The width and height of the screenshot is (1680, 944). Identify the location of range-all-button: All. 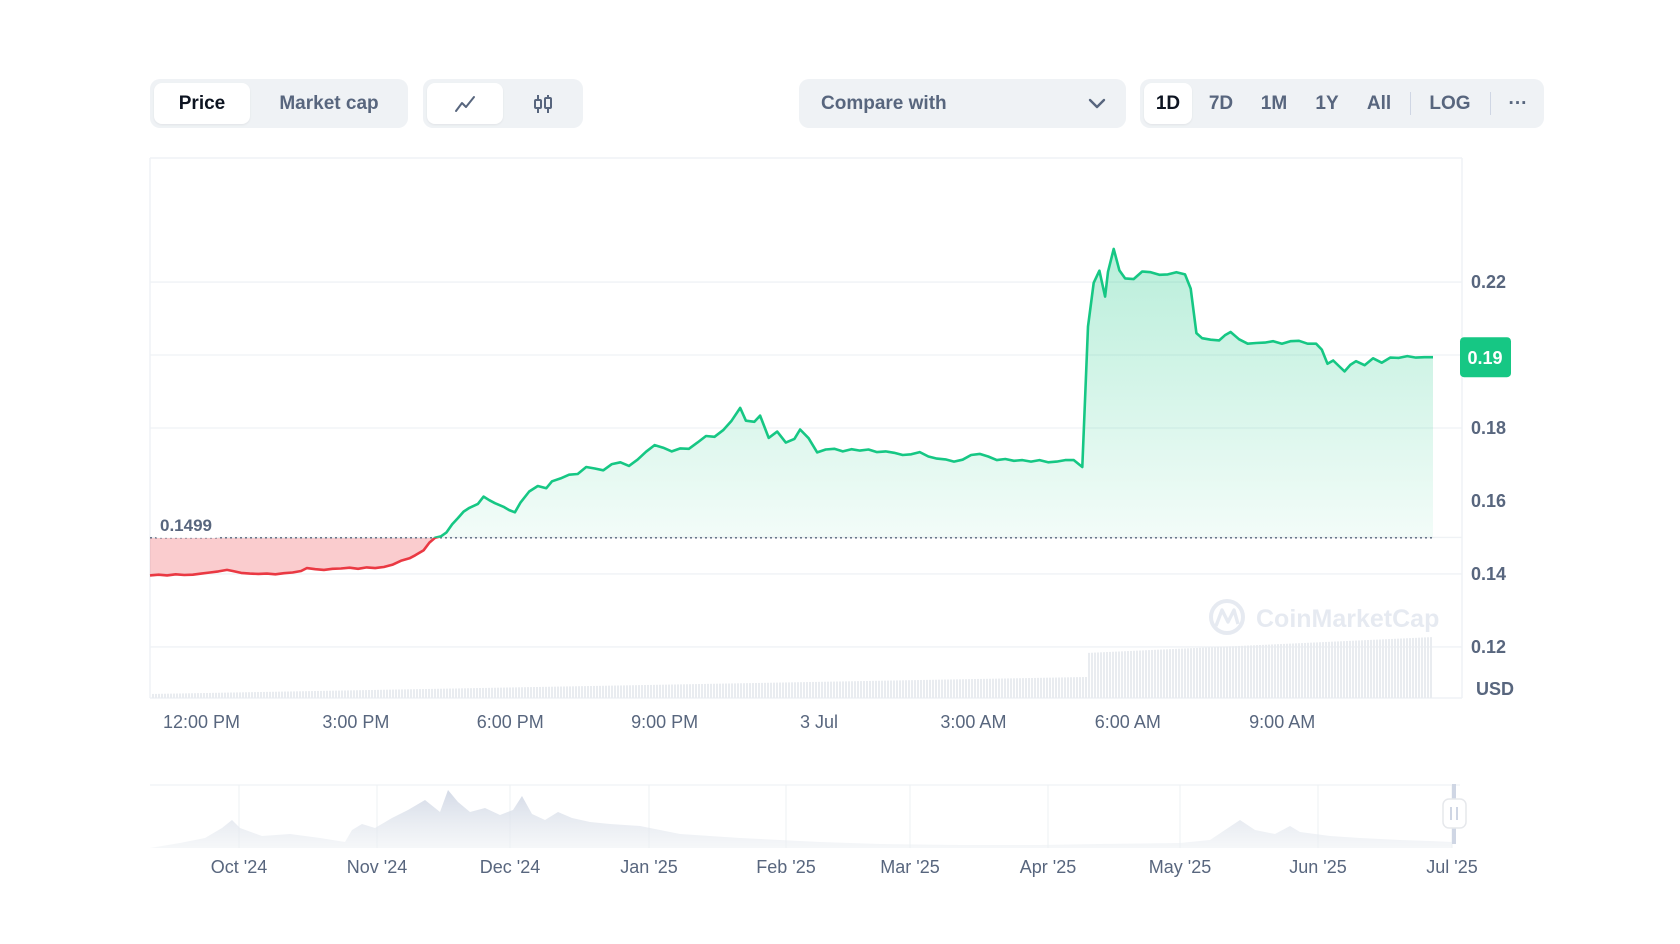
(1379, 103).